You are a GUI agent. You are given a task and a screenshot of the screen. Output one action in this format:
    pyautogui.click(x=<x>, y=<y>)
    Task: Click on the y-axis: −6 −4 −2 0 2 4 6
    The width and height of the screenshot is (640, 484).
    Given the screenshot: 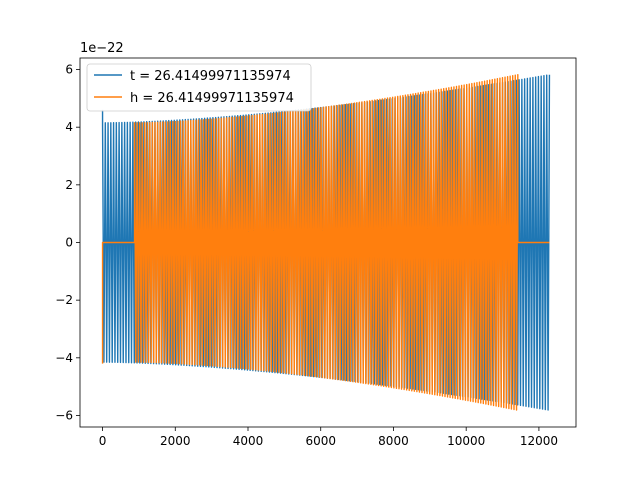 What is the action you would take?
    pyautogui.click(x=67, y=242)
    